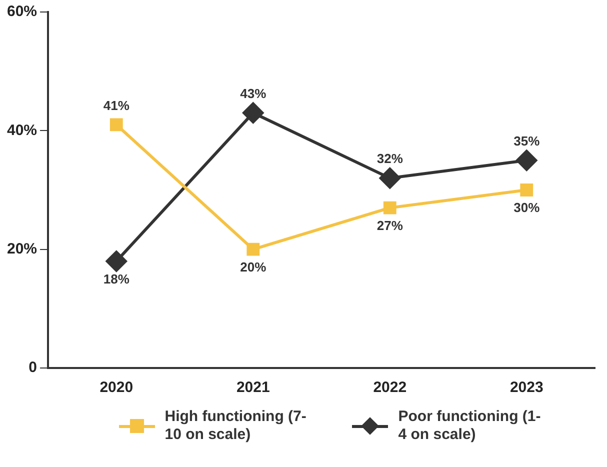 The image size is (607, 467). Describe the element at coordinates (470, 426) in the screenshot. I see `legend-label: Poor functioning (1-4 on scale)` at that location.